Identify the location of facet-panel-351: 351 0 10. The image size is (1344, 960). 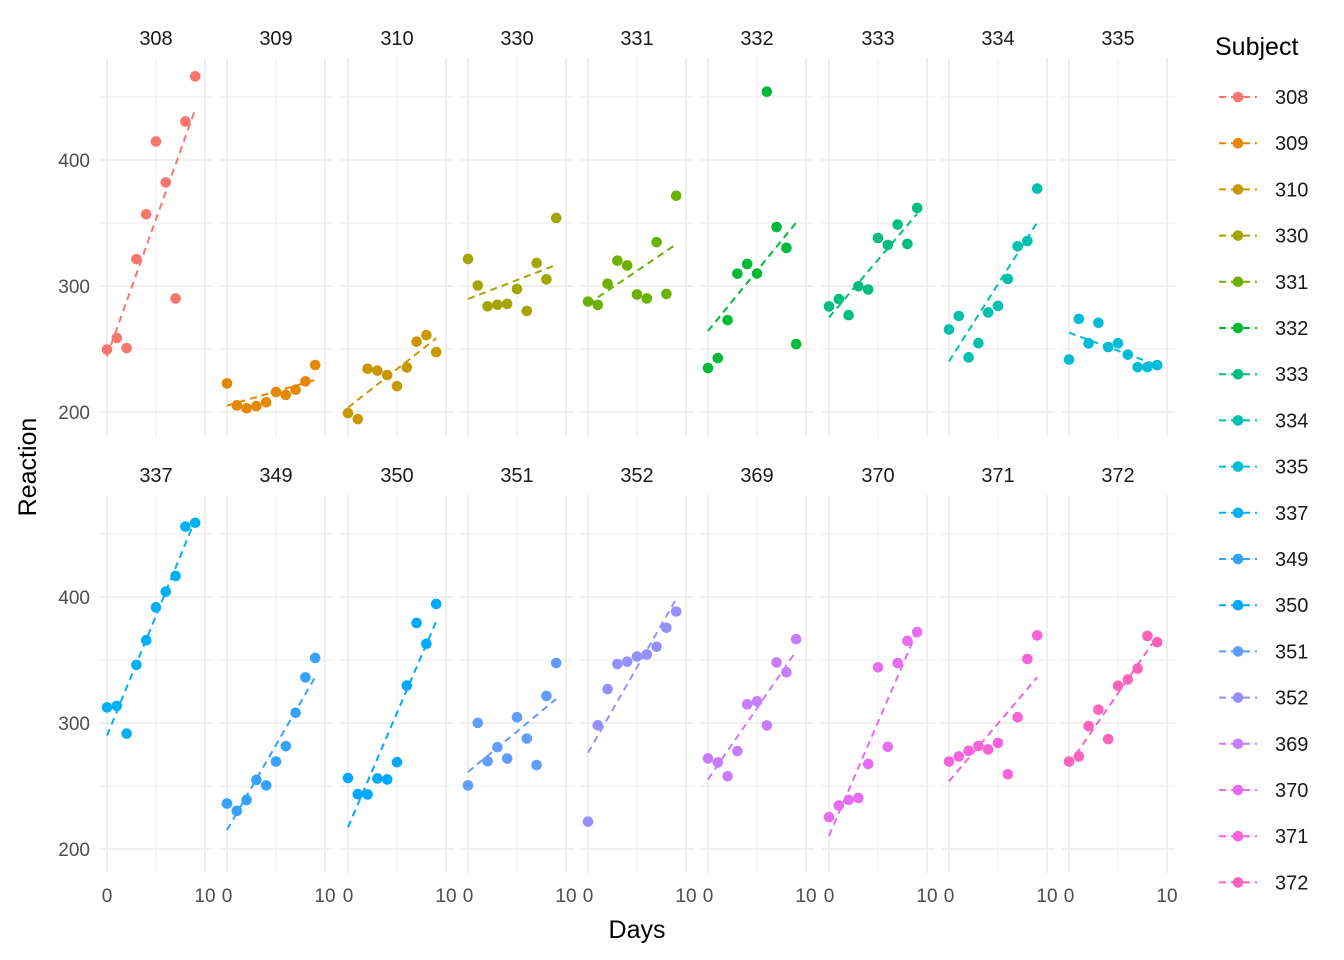
(518, 686).